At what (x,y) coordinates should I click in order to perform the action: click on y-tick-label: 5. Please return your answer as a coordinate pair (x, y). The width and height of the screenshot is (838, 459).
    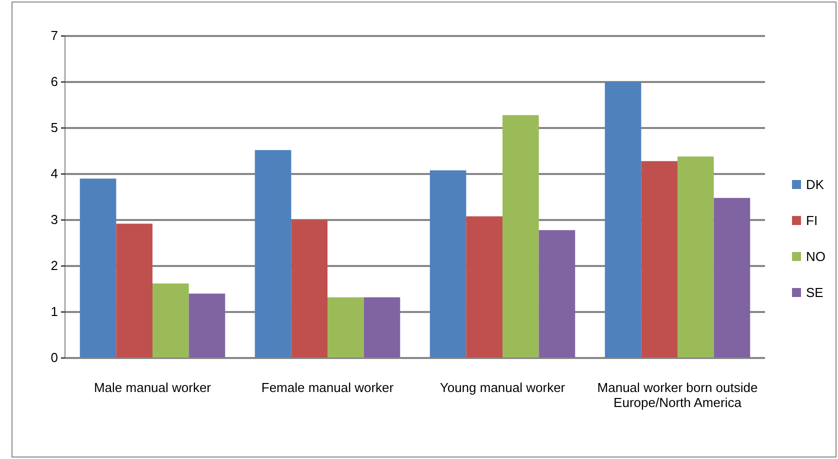
    Looking at the image, I should click on (54, 128).